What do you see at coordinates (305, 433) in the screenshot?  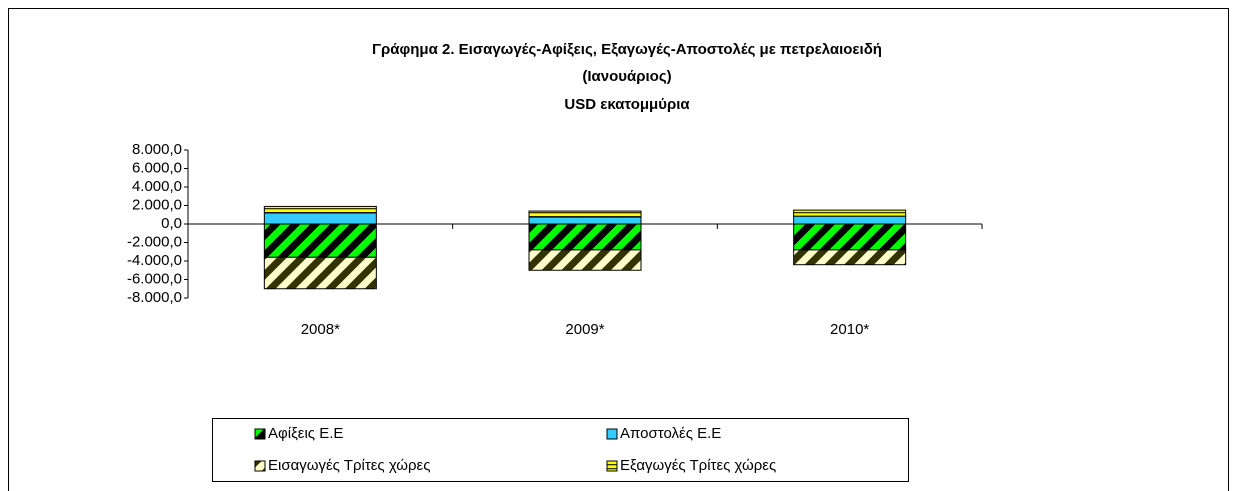 I see `legend-label: Αφίξεις Ε.Ε` at bounding box center [305, 433].